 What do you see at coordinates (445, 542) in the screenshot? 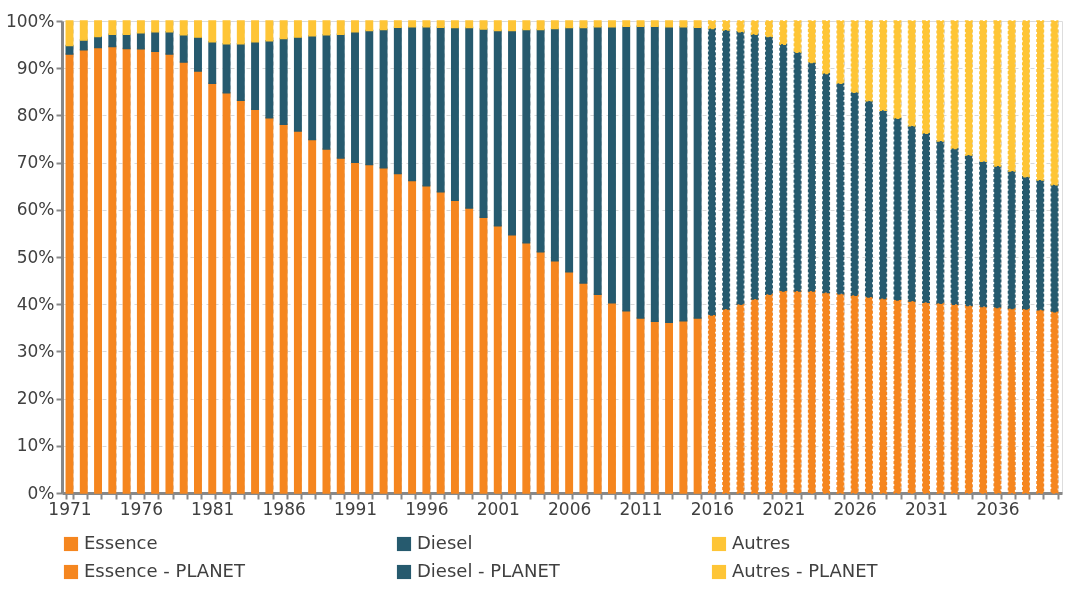
I see `legend-label: Diesel` at bounding box center [445, 542].